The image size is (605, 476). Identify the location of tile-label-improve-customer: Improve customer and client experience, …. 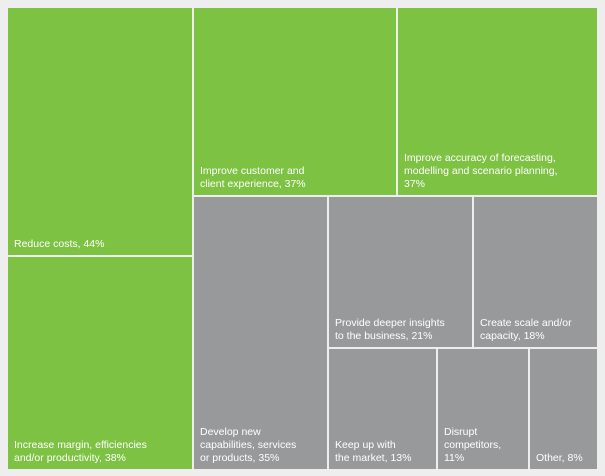
(253, 177).